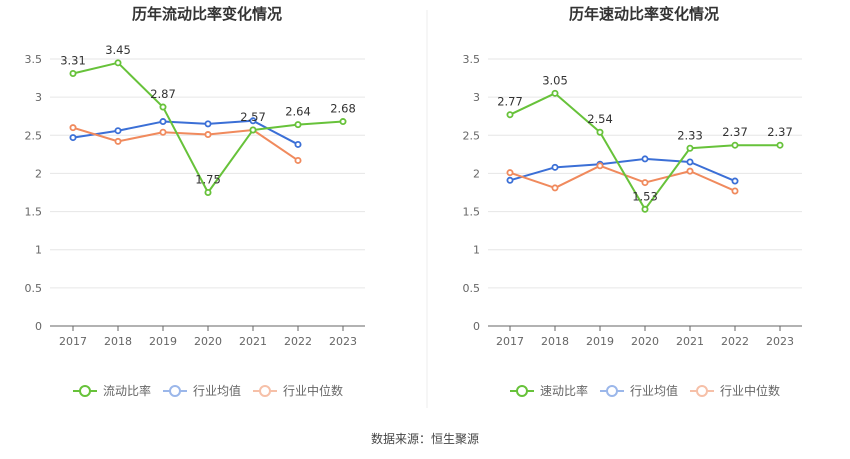 The height and width of the screenshot is (459, 850). I want to click on legend-label: 流动比率, so click(127, 390).